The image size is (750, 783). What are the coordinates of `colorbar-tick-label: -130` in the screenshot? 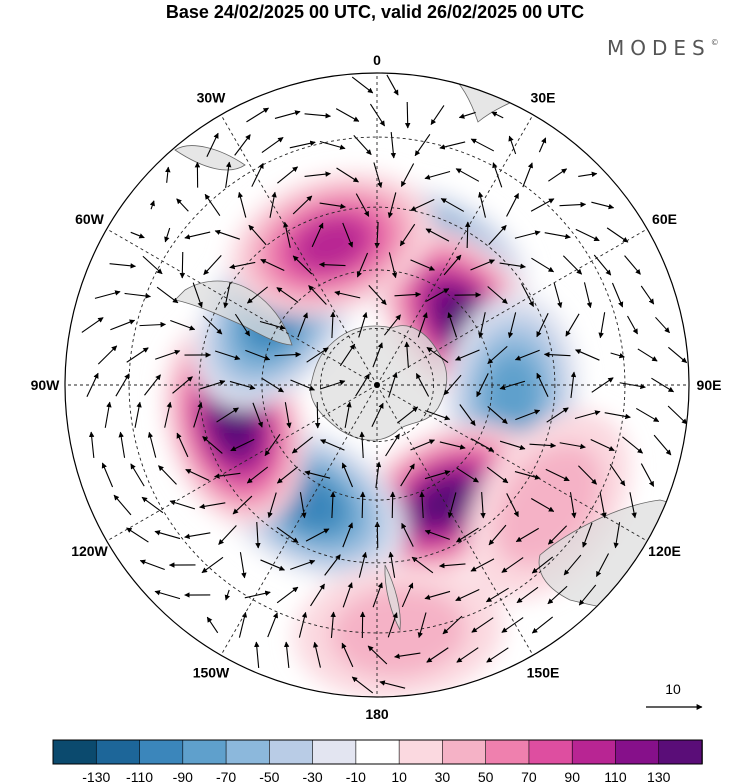 It's located at (96, 776).